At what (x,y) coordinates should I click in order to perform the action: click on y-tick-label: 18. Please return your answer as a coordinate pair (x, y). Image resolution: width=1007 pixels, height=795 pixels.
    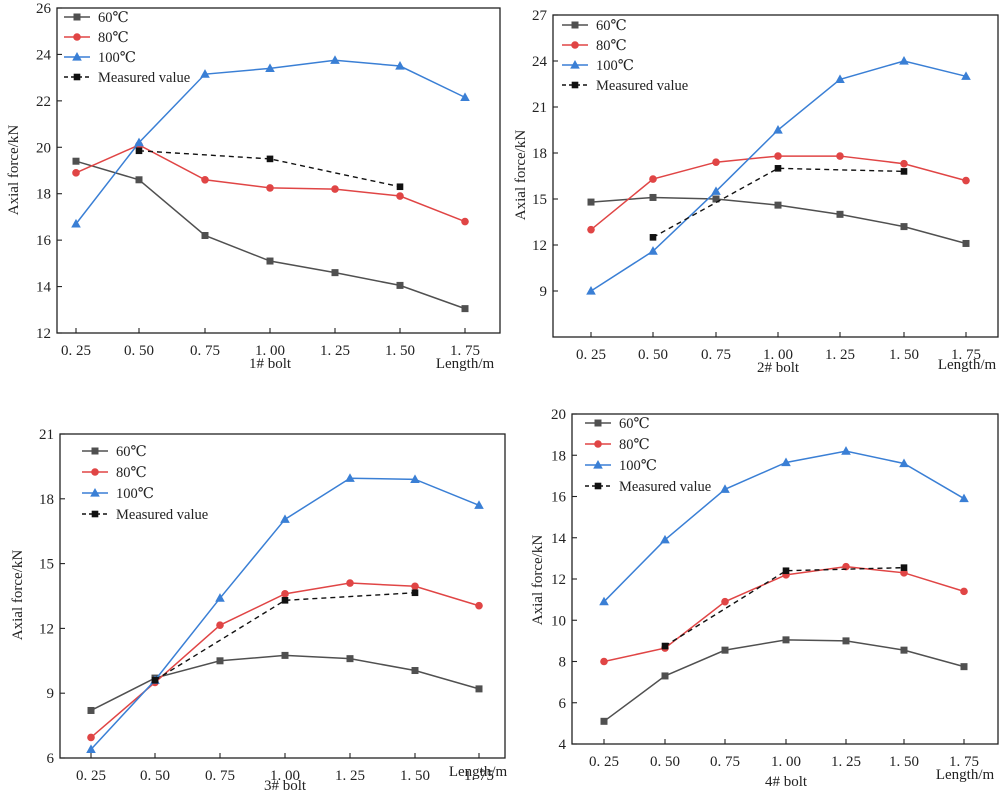
    Looking at the image, I should click on (46, 500).